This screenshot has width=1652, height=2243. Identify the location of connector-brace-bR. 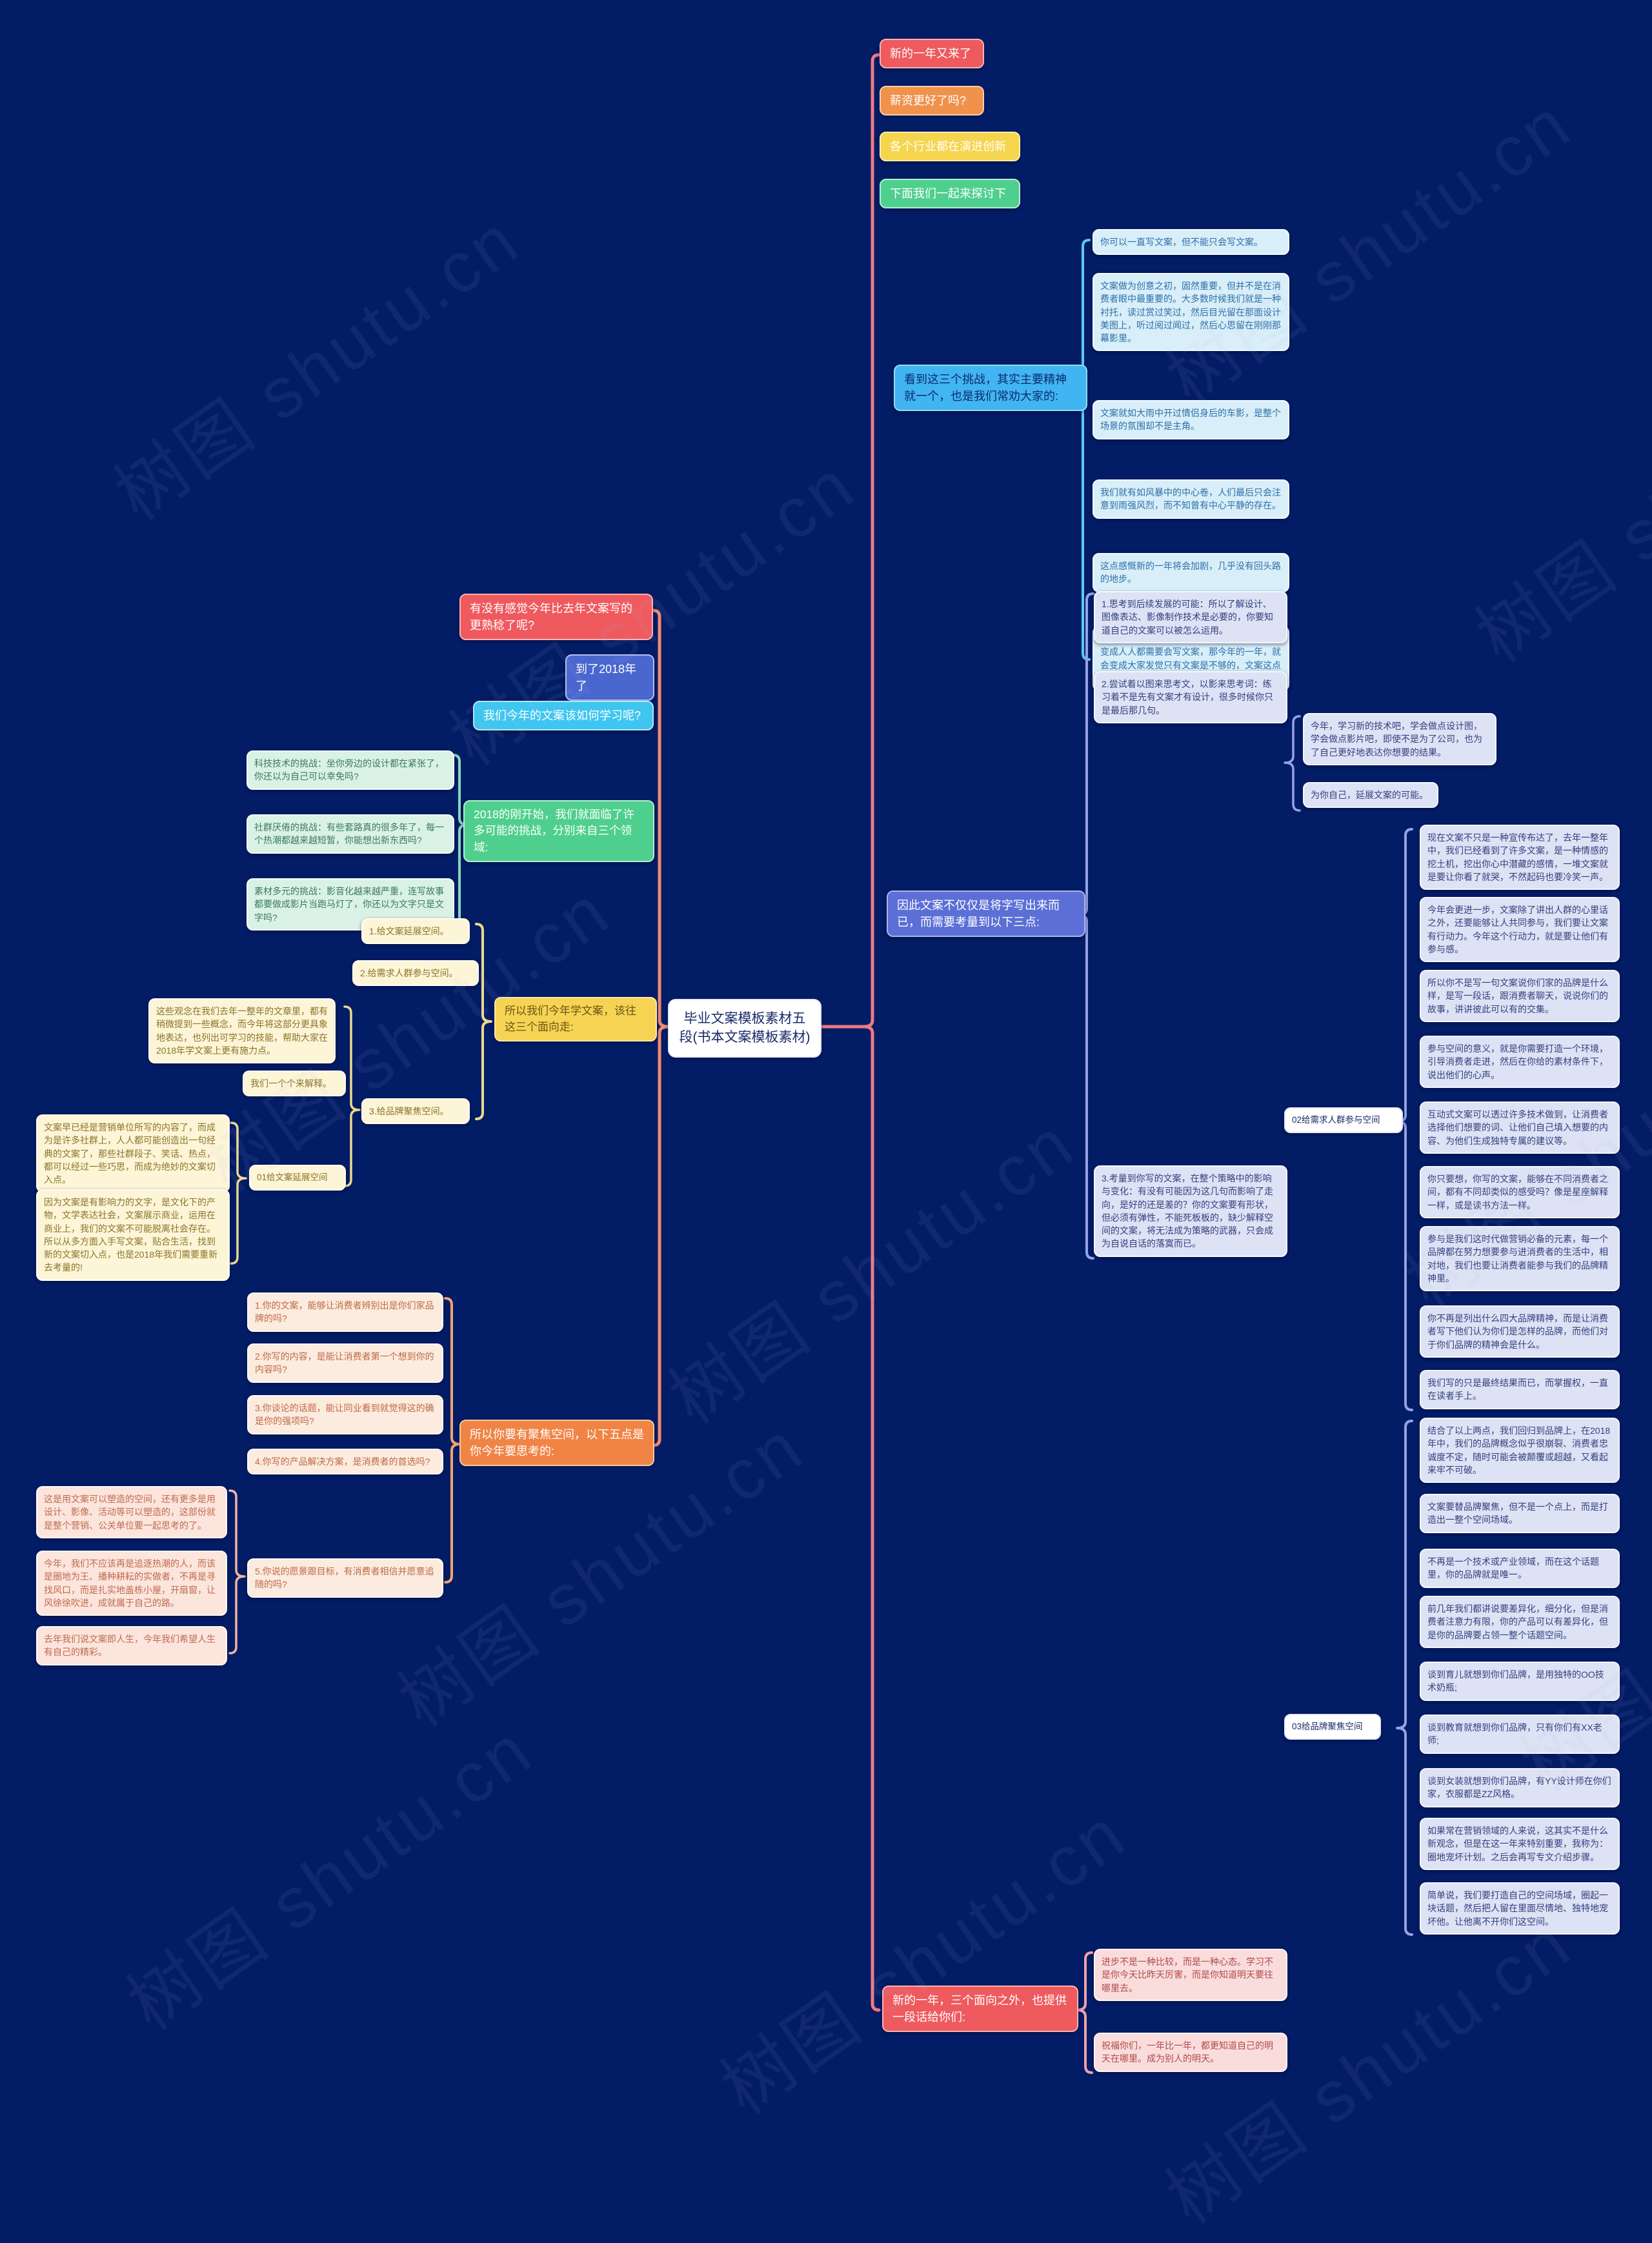
(237, 1572).